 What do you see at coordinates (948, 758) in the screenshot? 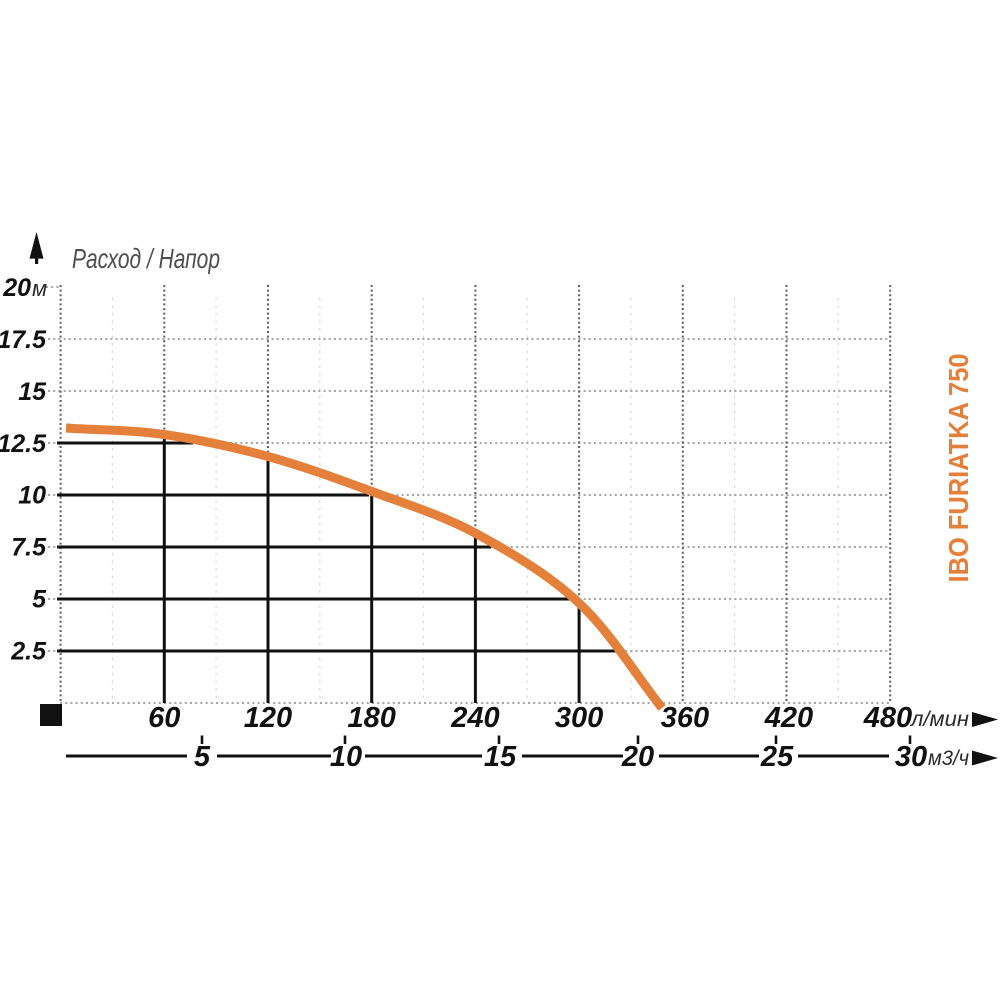
I see `svg-text: м3/ч` at bounding box center [948, 758].